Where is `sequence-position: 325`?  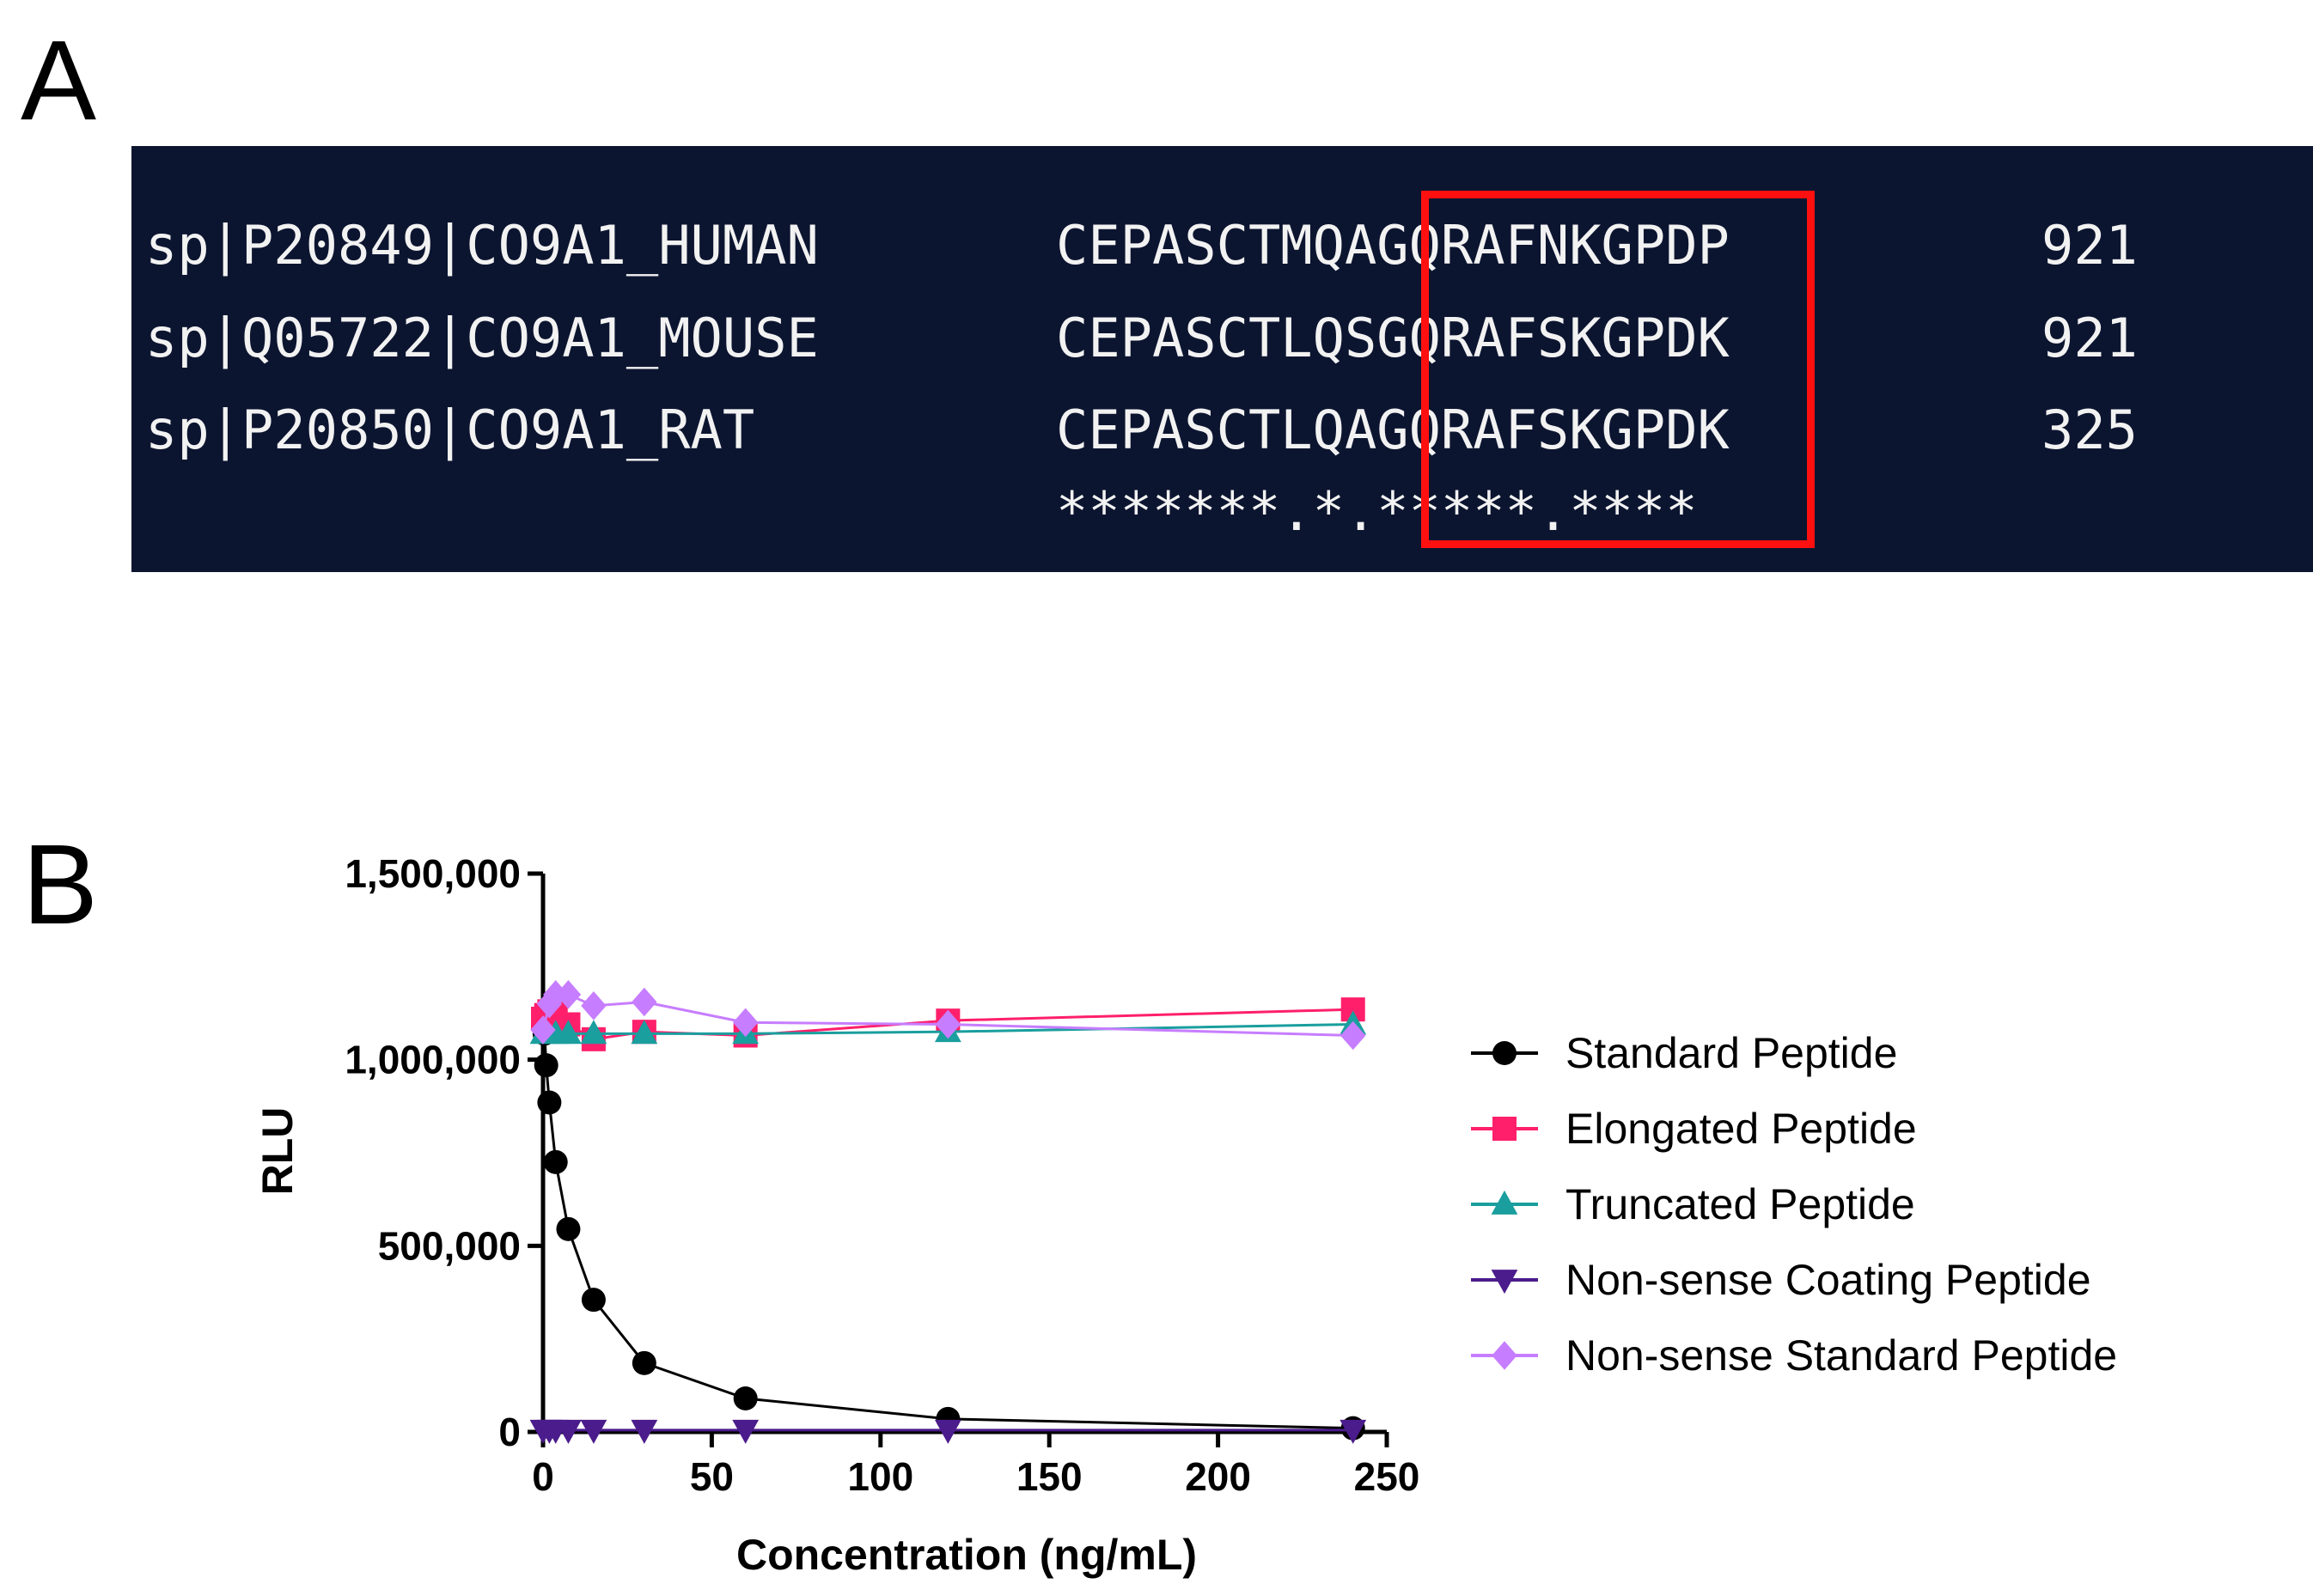 sequence-position: 325 is located at coordinates (2089, 430).